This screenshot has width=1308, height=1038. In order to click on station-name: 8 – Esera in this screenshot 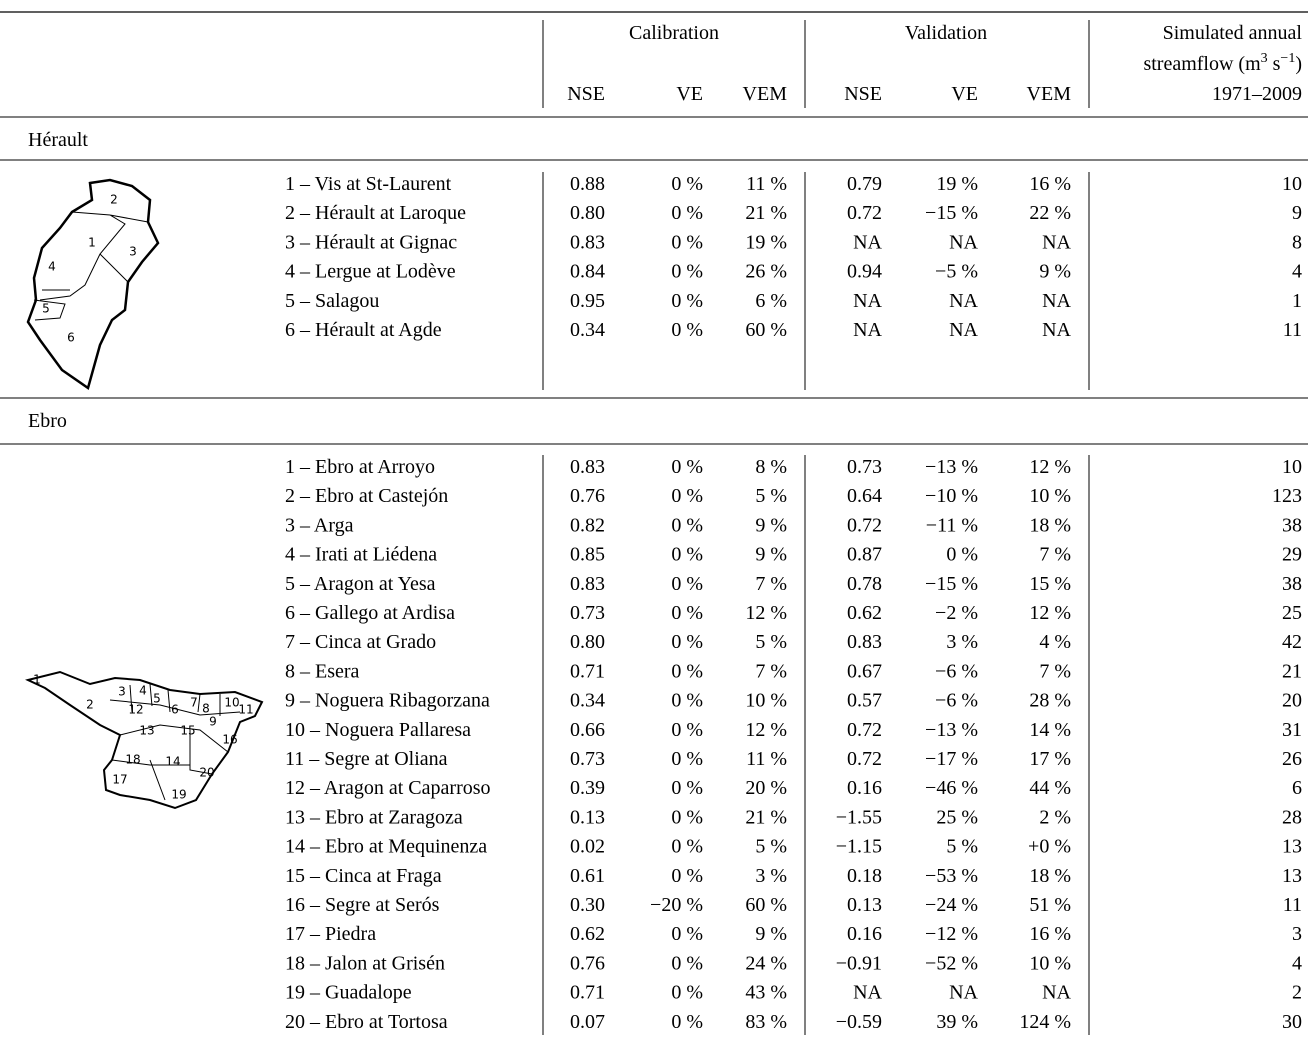, I will do `click(322, 671)`.